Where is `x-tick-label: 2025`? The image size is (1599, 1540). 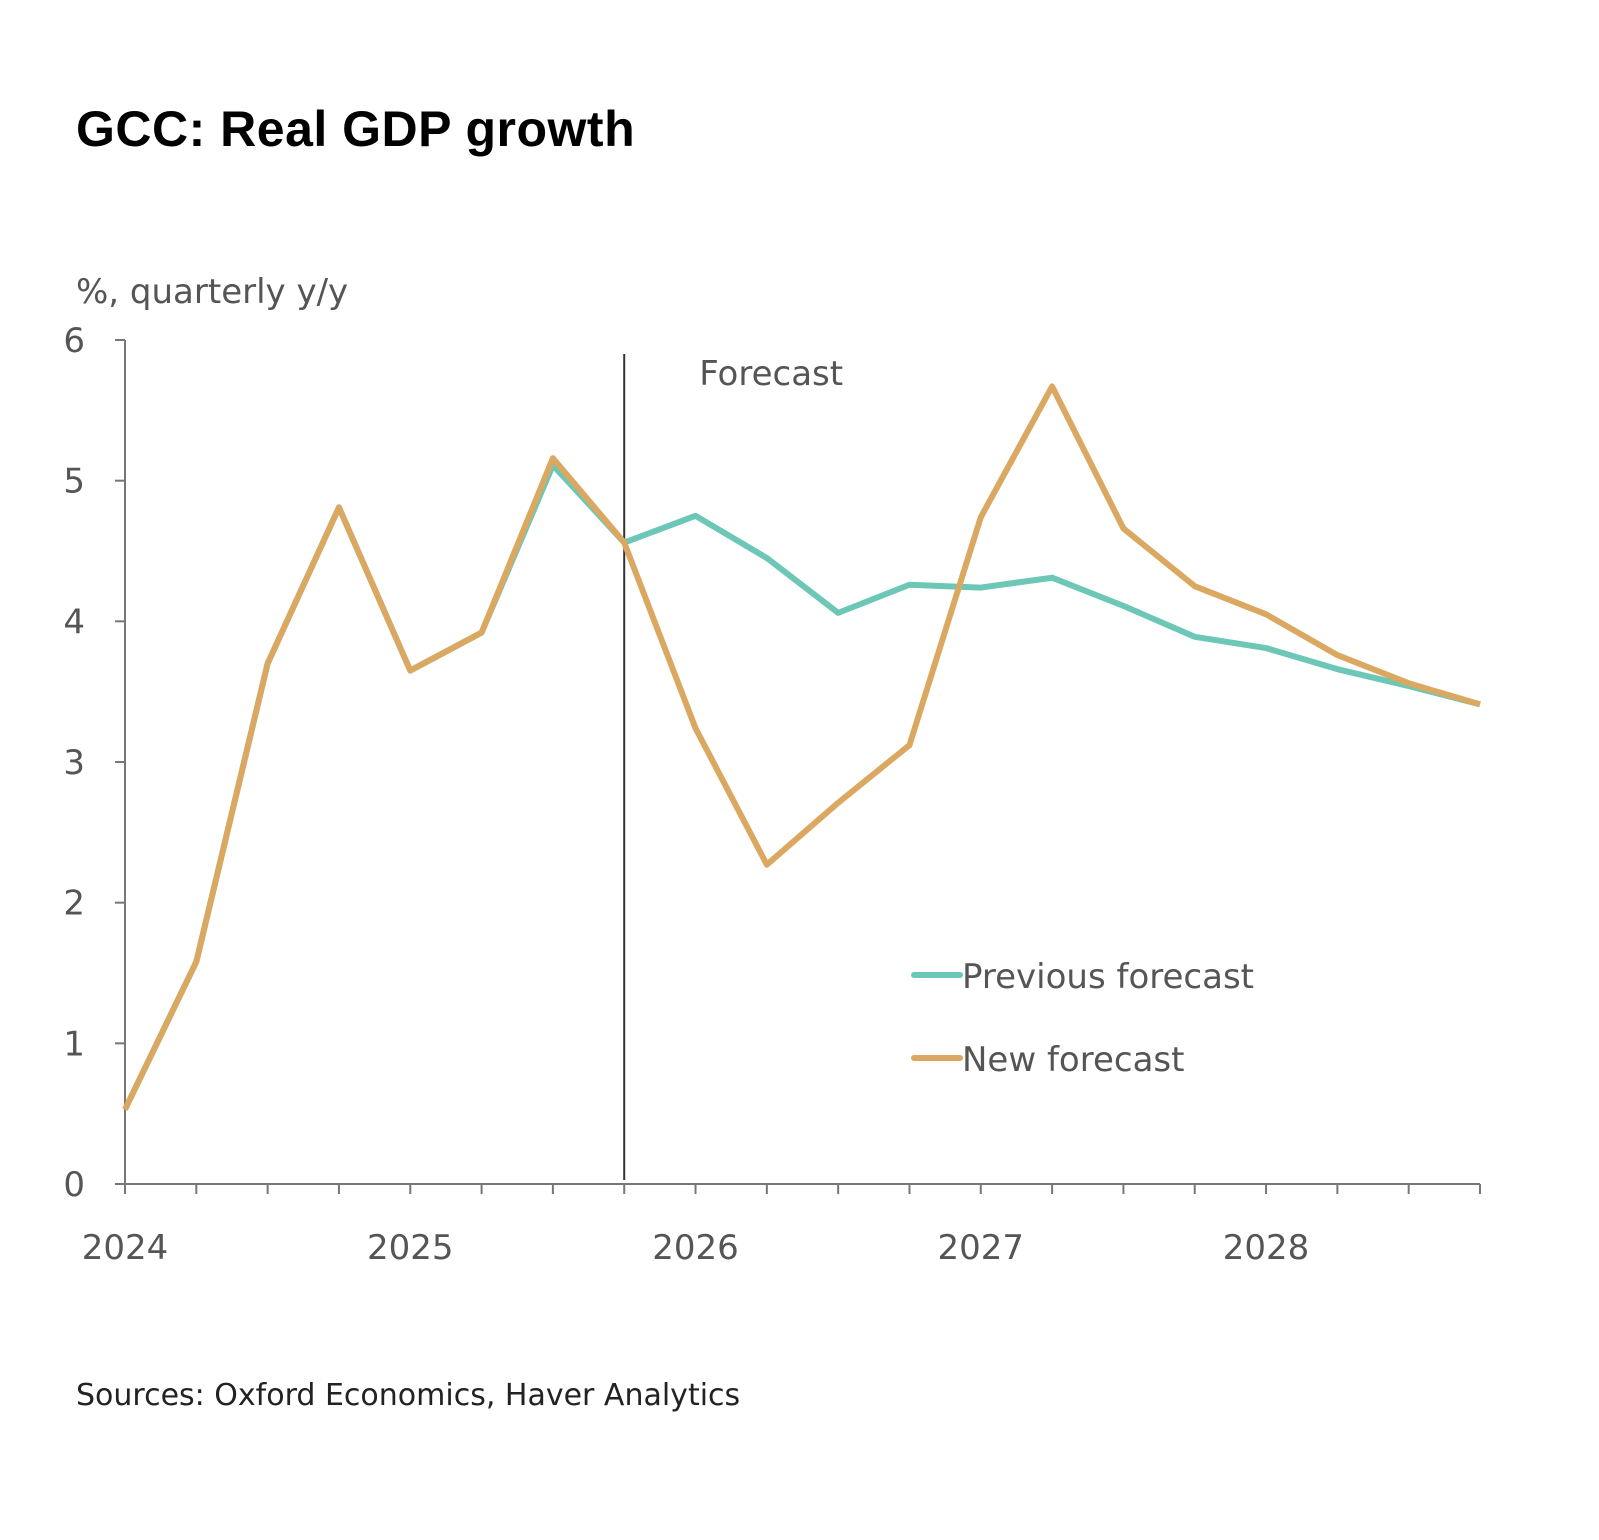
x-tick-label: 2025 is located at coordinates (410, 1248).